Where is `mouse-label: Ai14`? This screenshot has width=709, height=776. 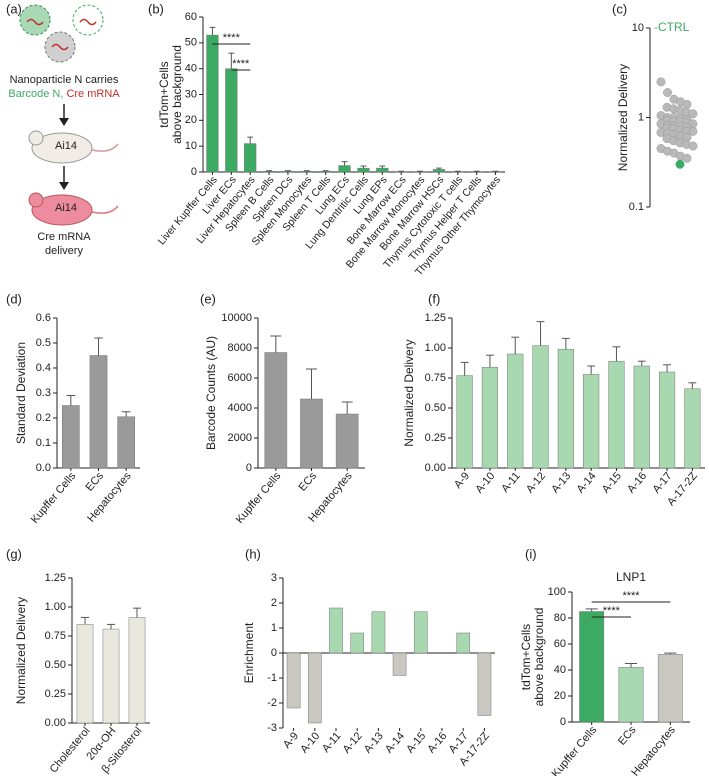 mouse-label: Ai14 is located at coordinates (66, 208).